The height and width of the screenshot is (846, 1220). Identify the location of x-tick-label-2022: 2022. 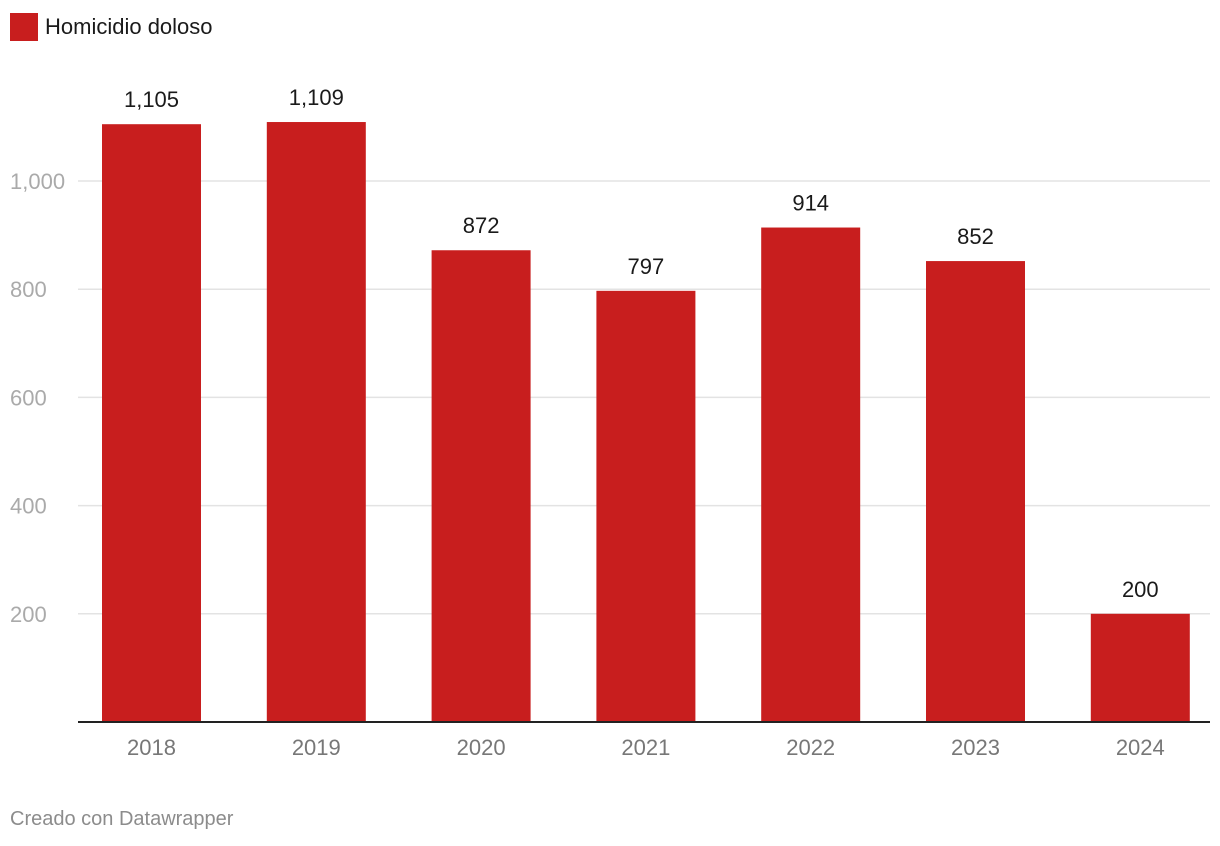
(810, 747).